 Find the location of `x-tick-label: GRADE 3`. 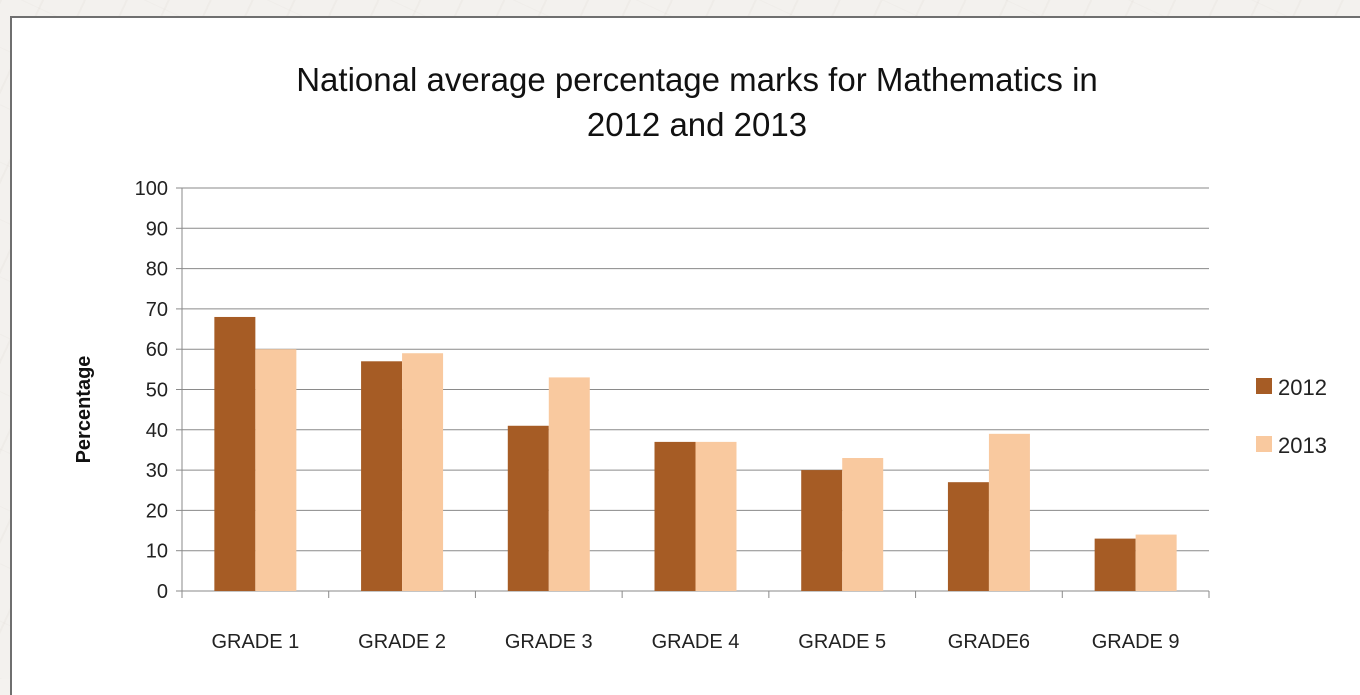

x-tick-label: GRADE 3 is located at coordinates (549, 642).